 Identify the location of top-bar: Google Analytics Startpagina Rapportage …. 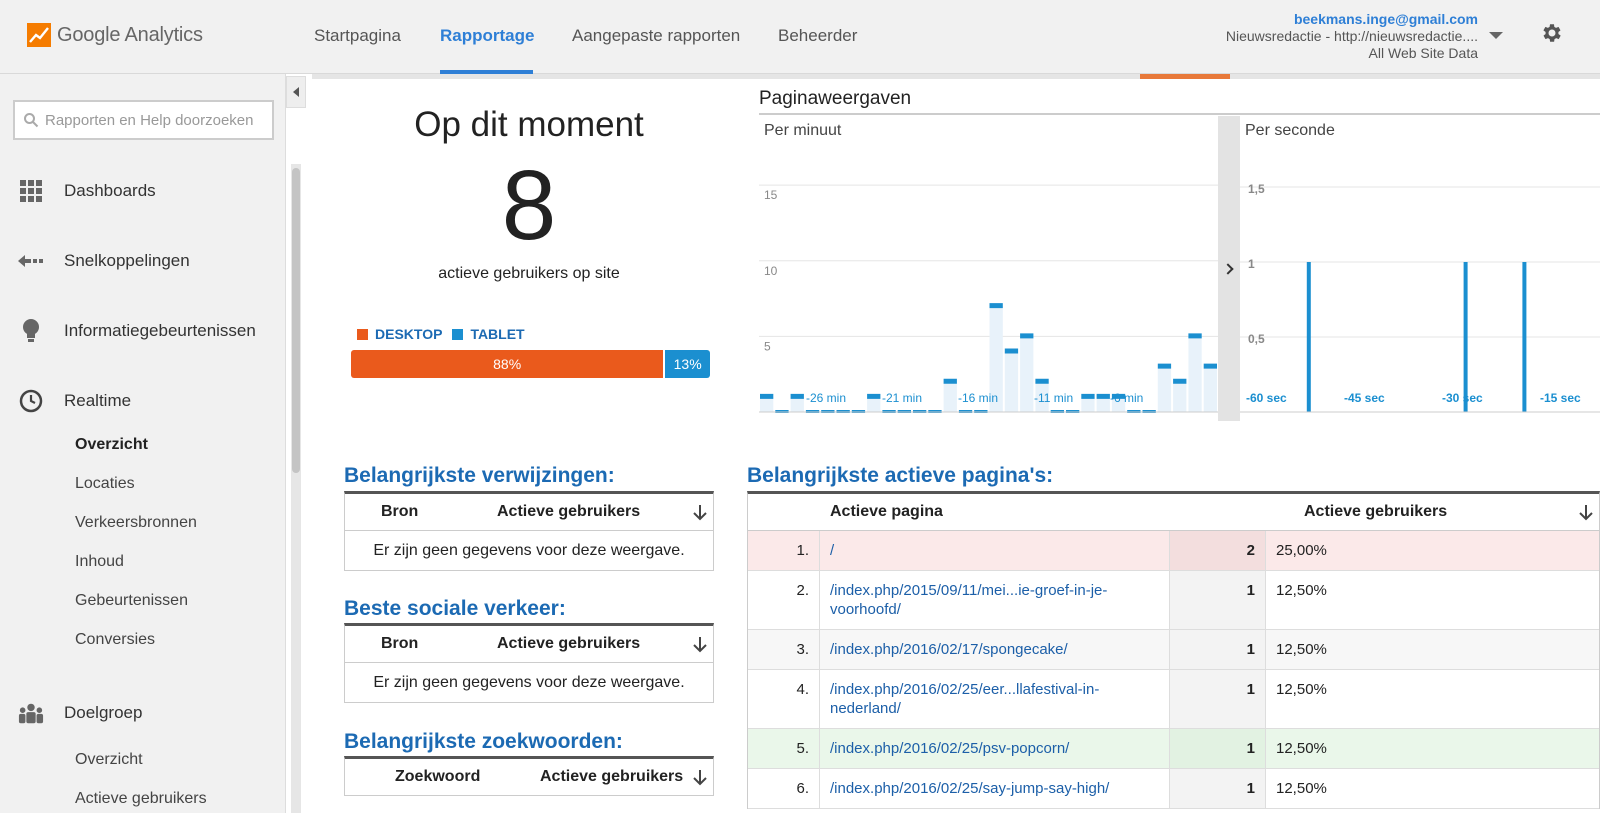
(800, 37).